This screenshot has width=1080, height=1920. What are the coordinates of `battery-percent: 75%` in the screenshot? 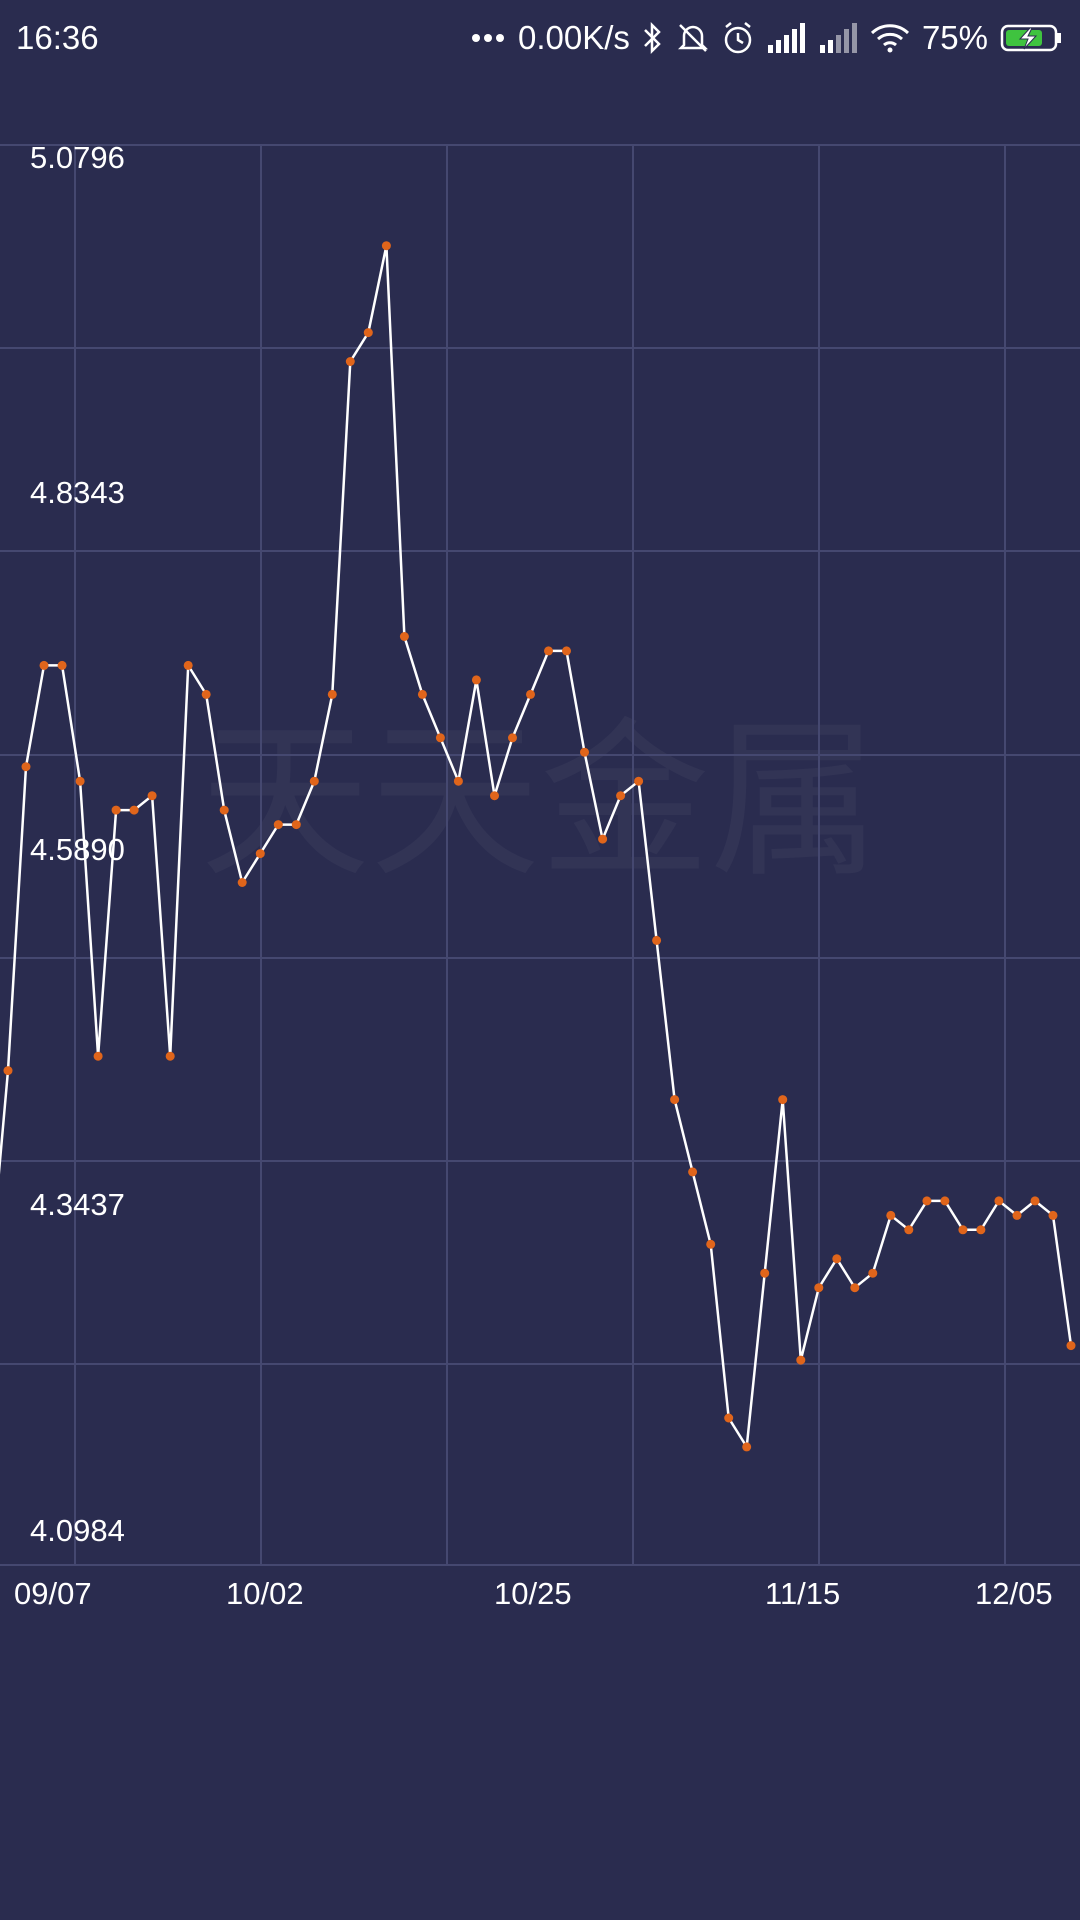 It's located at (955, 38).